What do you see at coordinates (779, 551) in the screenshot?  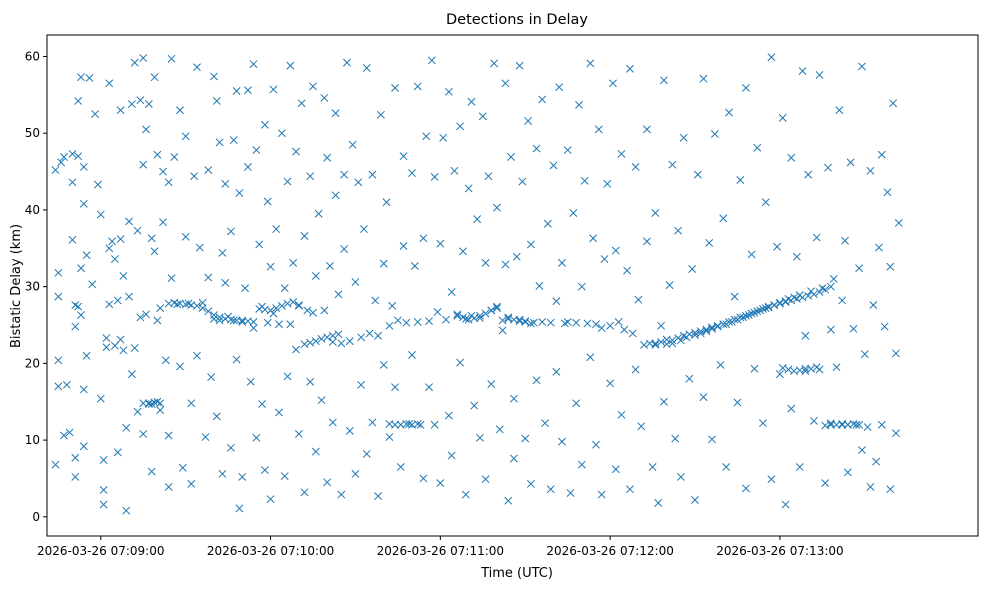 I see `x-tick-label: 2026-03-26 07:13:00` at bounding box center [779, 551].